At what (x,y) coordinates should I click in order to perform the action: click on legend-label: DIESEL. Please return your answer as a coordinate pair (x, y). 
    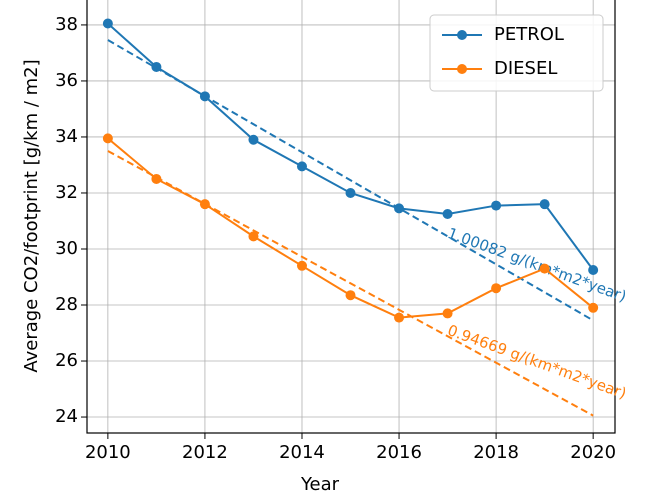
    Looking at the image, I should click on (525, 68).